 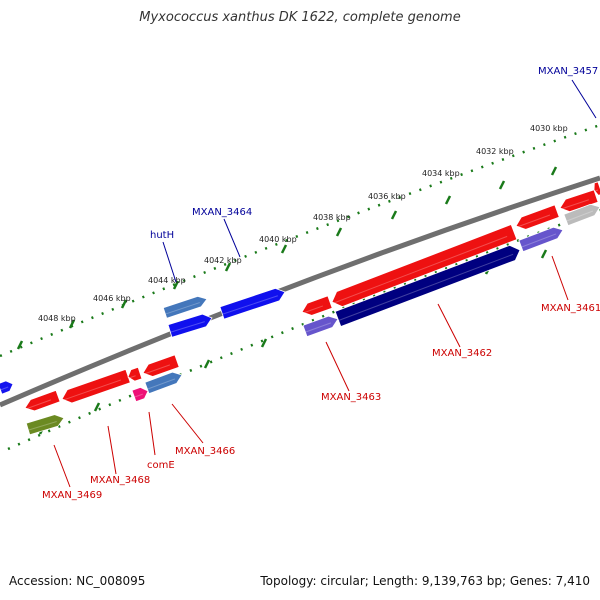 What do you see at coordinates (120, 480) in the screenshot?
I see `gene-label: MXAN_3468` at bounding box center [120, 480].